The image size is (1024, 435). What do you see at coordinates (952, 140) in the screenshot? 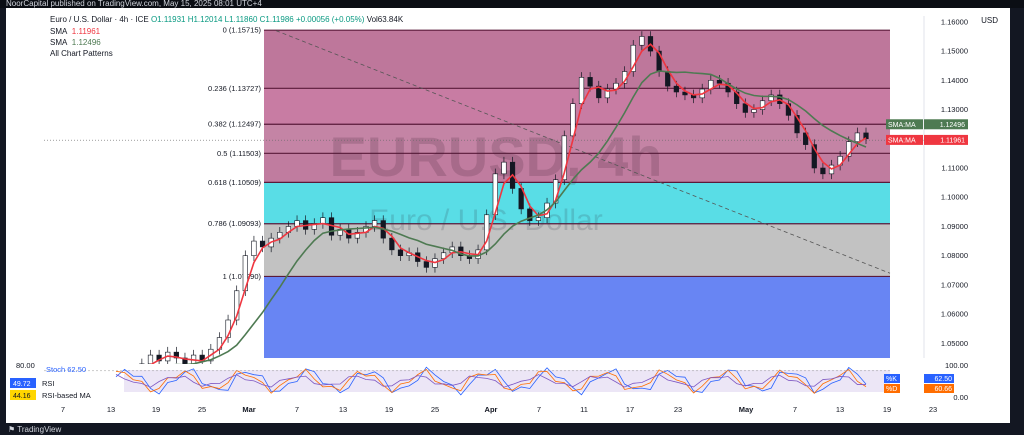
I see `sma-tag-value: 1.11961` at bounding box center [952, 140].